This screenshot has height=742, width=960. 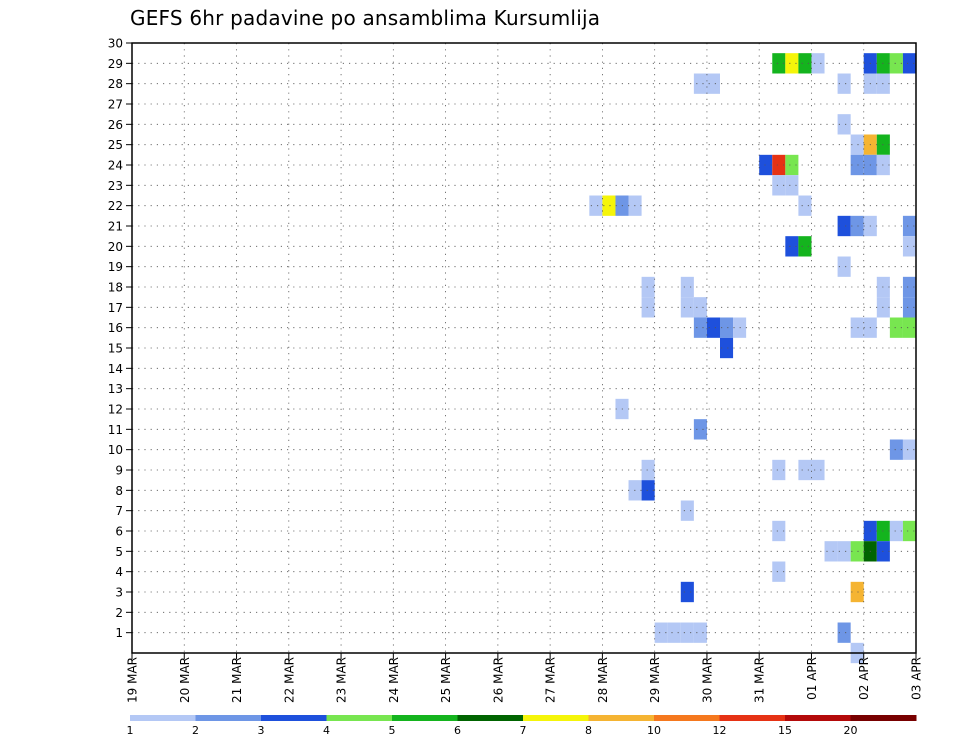 I want to click on x-tick-label: 22 MAR, so click(x=289, y=680).